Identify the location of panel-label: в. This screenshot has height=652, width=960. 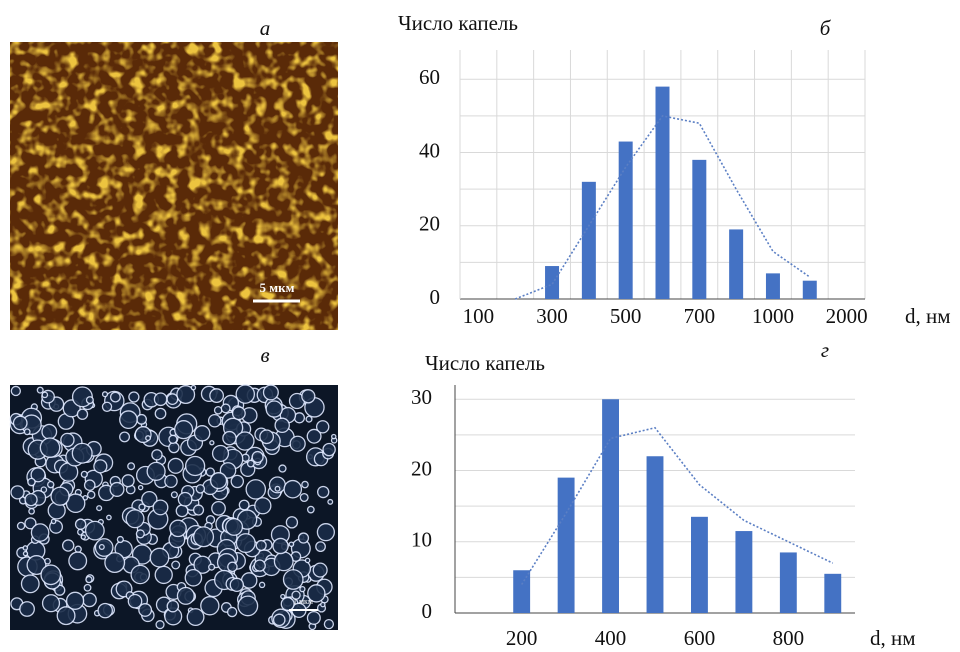
(264, 355).